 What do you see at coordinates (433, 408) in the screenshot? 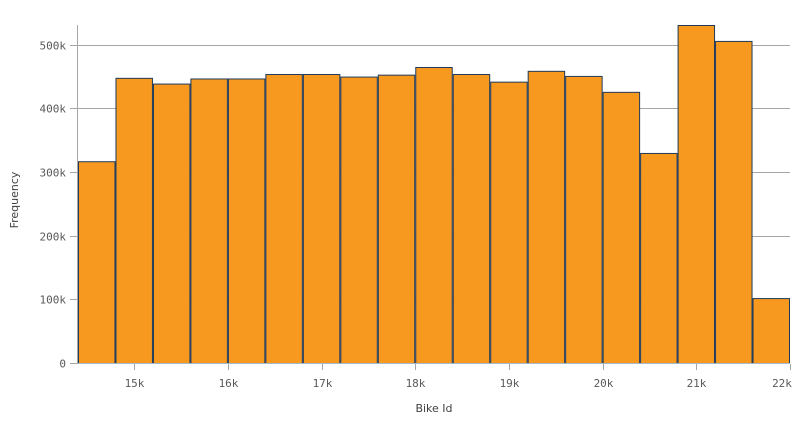
I see `x-axis-title: Bike Id` at bounding box center [433, 408].